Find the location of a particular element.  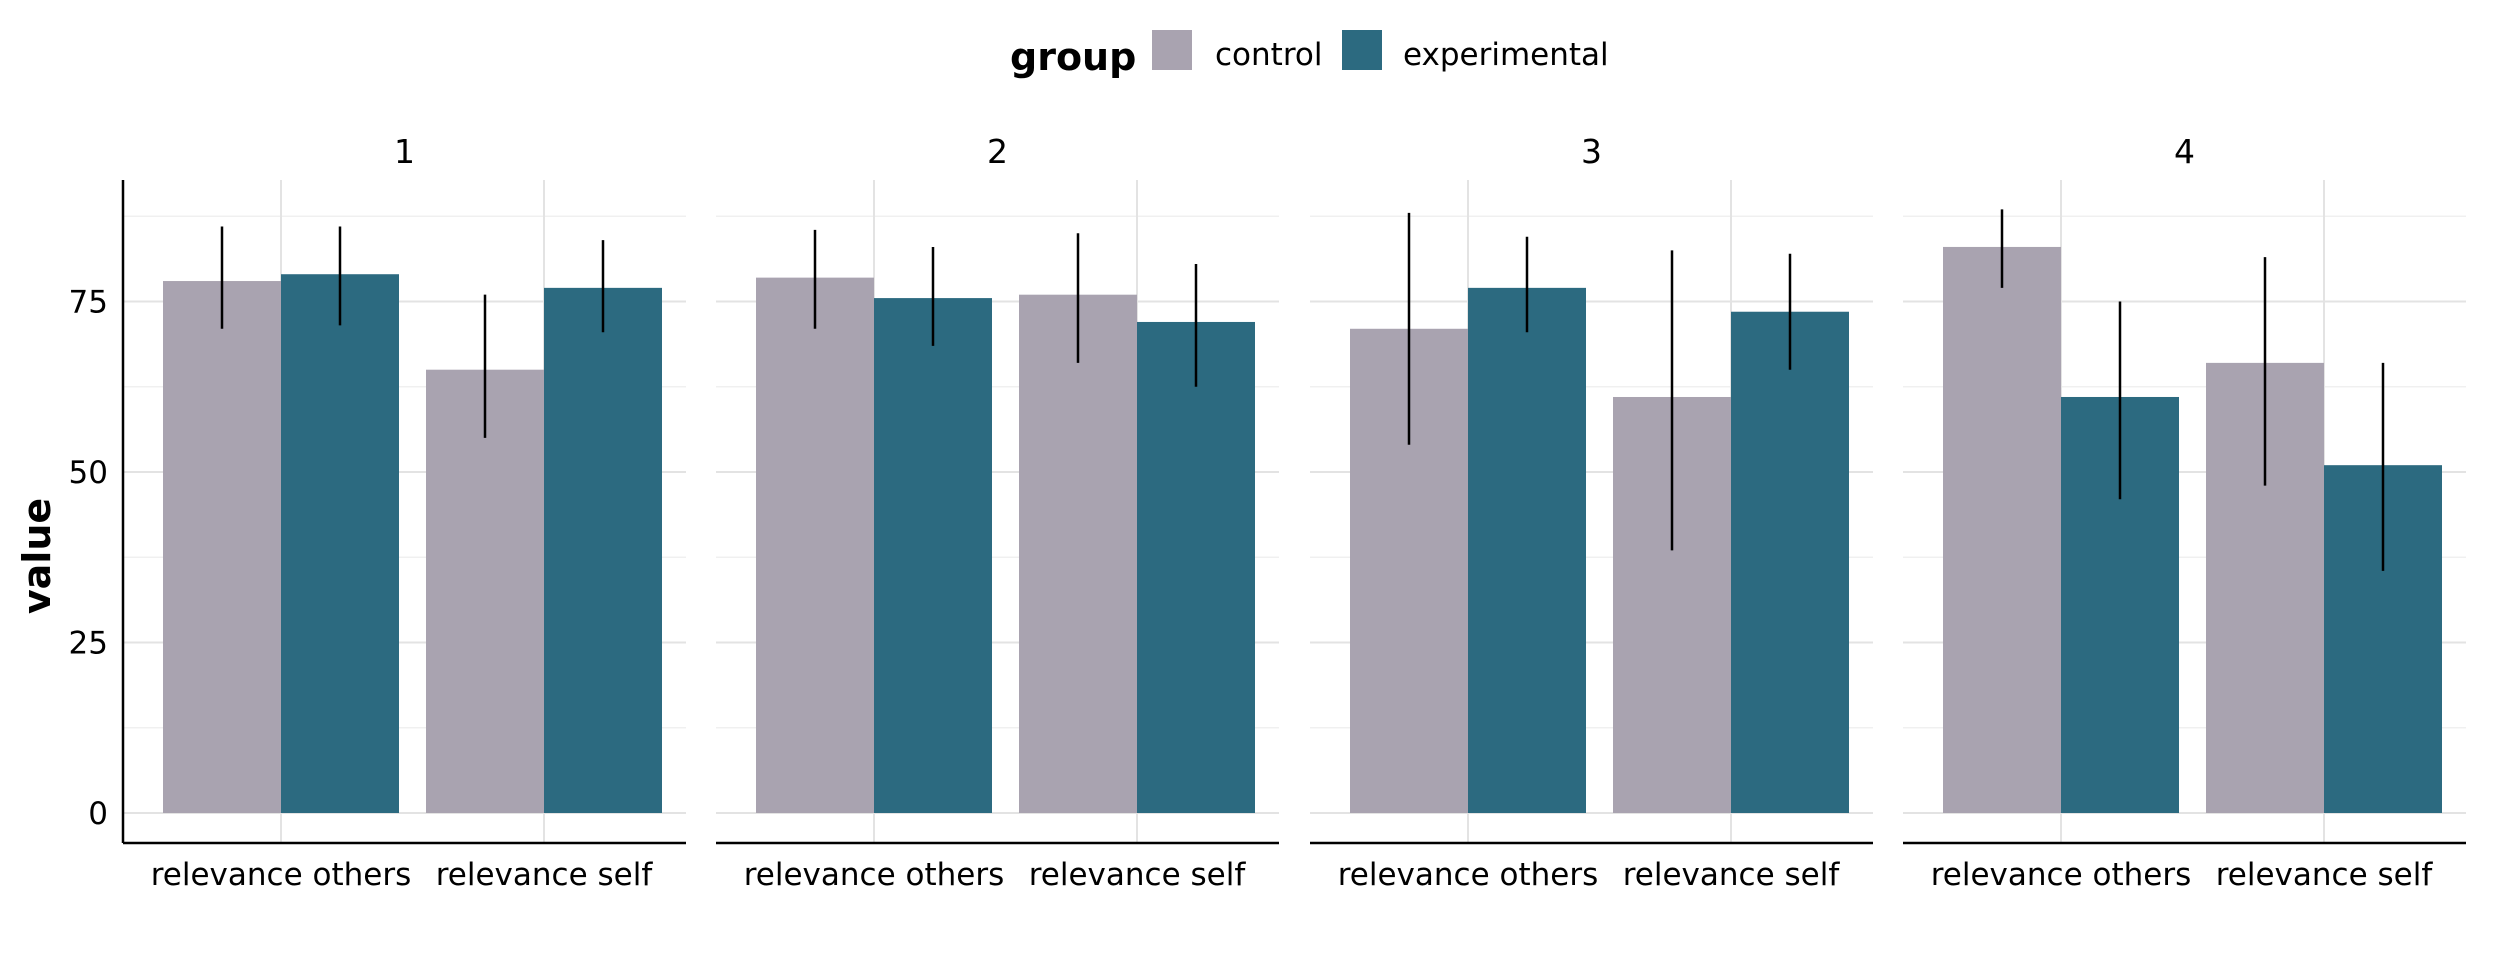

legend-label-experimental: experimental is located at coordinates (1506, 55).